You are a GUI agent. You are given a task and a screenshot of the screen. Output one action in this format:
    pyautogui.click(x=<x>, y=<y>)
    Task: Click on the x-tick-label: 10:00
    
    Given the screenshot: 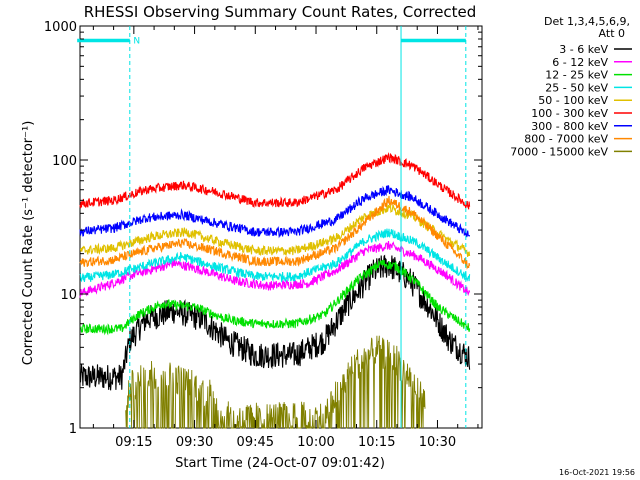 What is the action you would take?
    pyautogui.click(x=315, y=442)
    